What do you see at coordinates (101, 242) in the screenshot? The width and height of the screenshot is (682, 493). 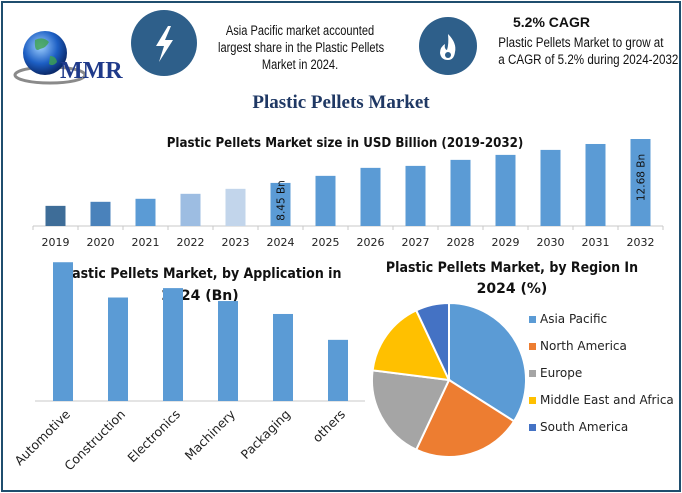 I see `x-tick-label: 2020` at bounding box center [101, 242].